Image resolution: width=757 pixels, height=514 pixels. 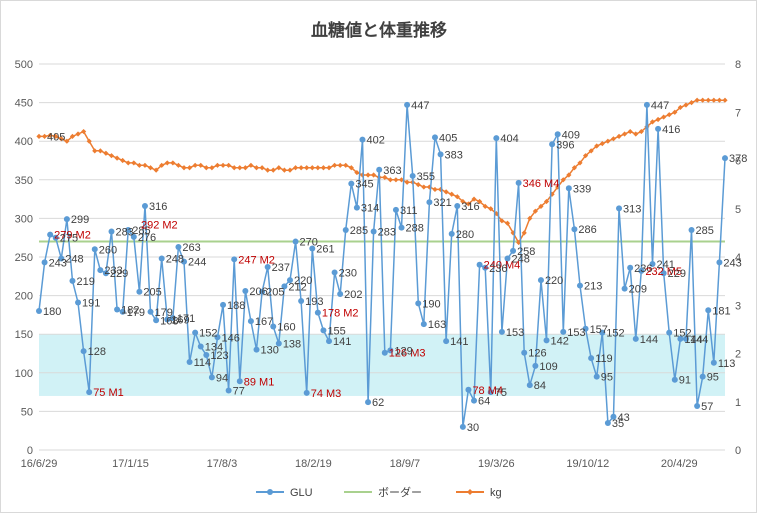 I want to click on y-right-tick-label: 6, so click(x=738, y=162).